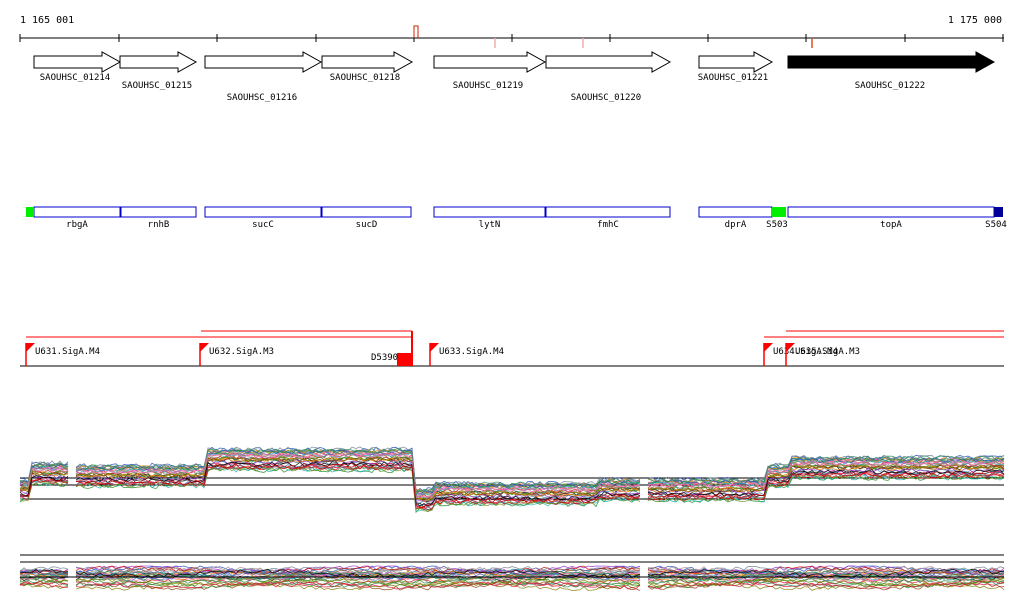  I want to click on ruler-peak-mark, so click(416, 31).